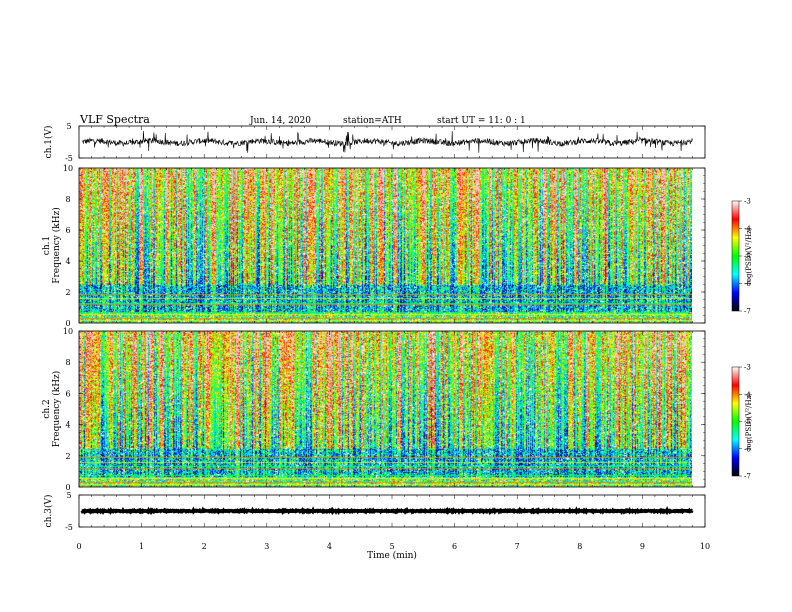  Describe the element at coordinates (454, 546) in the screenshot. I see `xtick-label: 6` at that location.